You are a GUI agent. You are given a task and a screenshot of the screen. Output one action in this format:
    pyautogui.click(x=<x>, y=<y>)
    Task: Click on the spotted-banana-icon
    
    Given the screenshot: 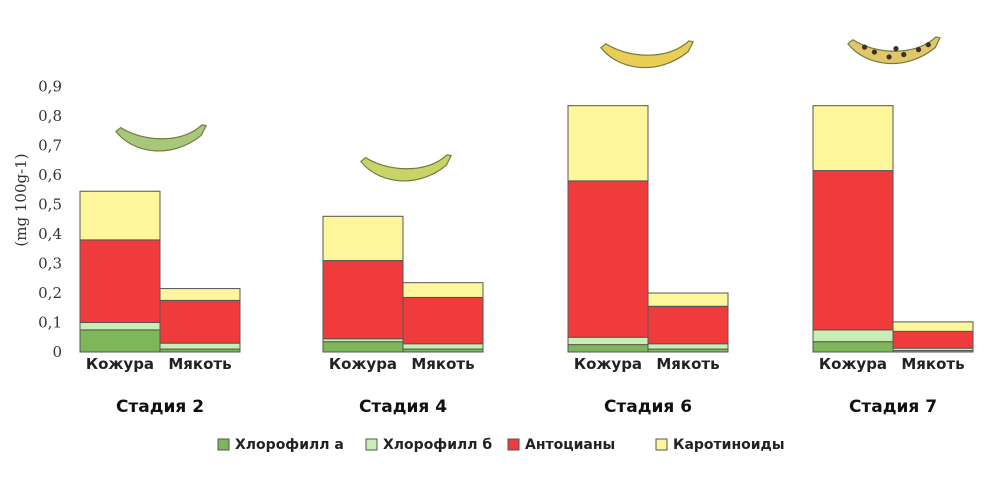 What is the action you would take?
    pyautogui.click(x=894, y=50)
    